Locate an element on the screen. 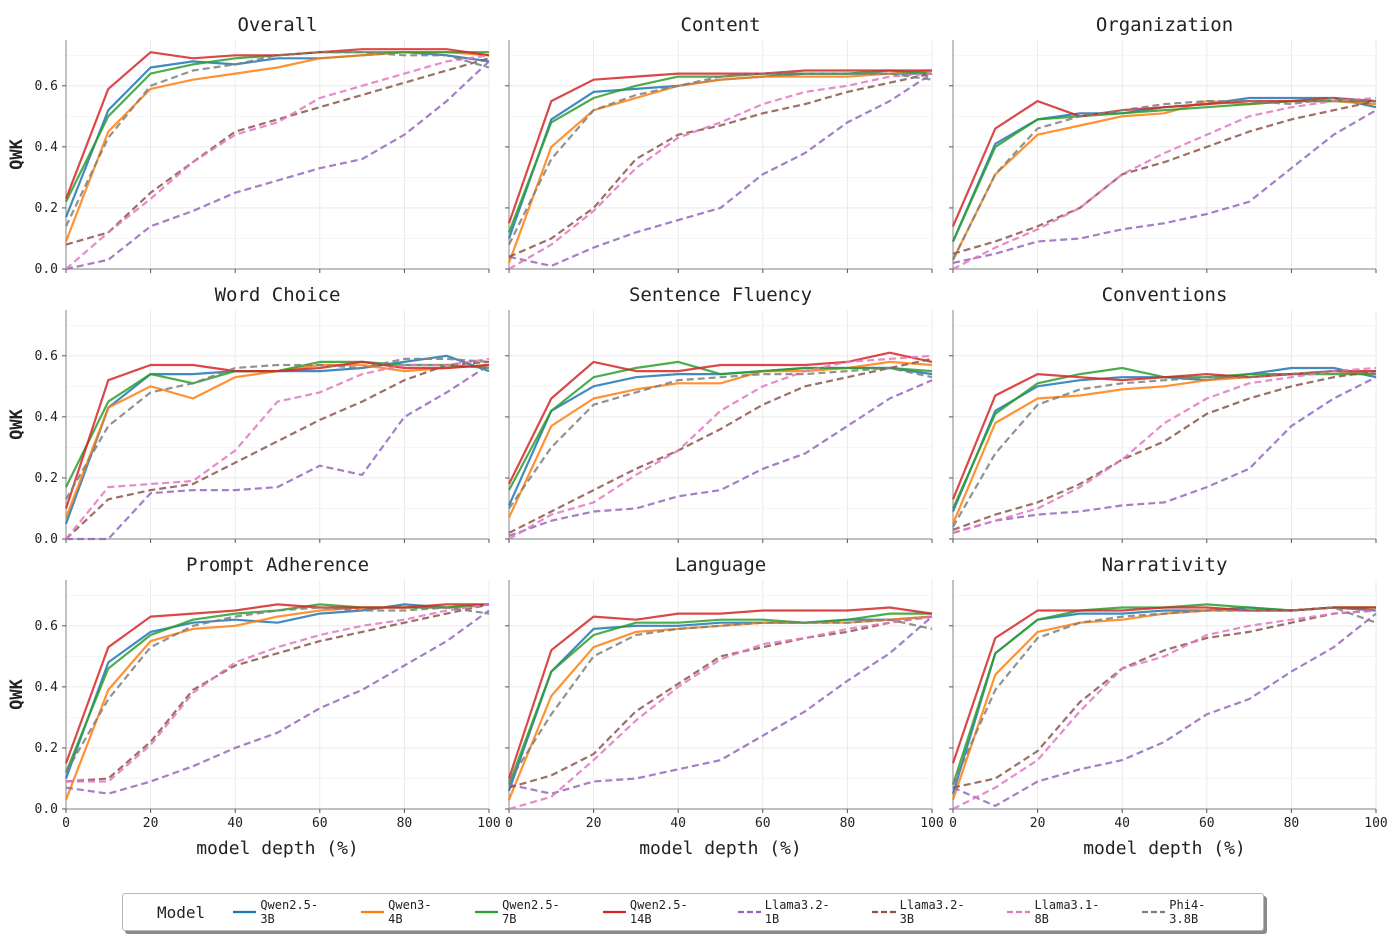 The height and width of the screenshot is (938, 1390). panel-language: 0 20 40 60 80 100 Language model depth (%) is located at coordinates (724, 706).